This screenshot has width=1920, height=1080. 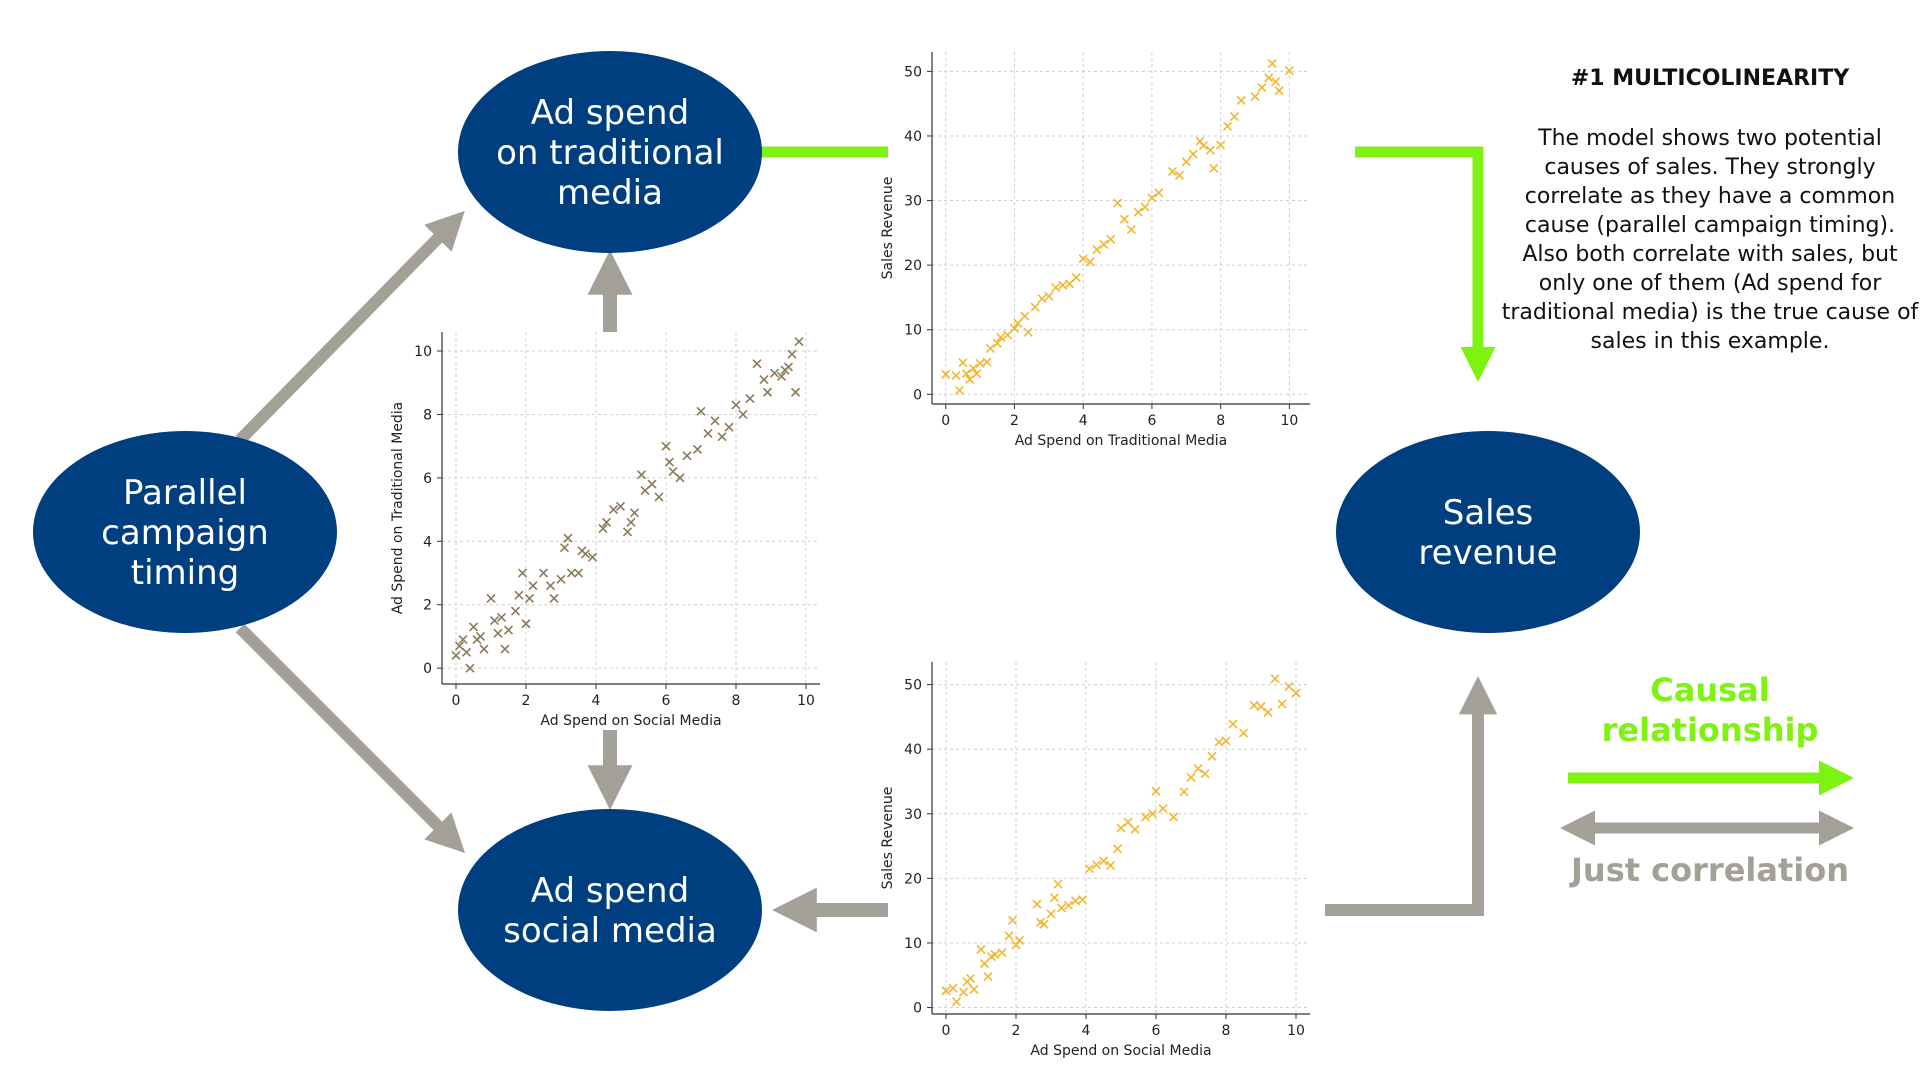 I want to click on node-label-line: Ad spend, so click(x=610, y=891).